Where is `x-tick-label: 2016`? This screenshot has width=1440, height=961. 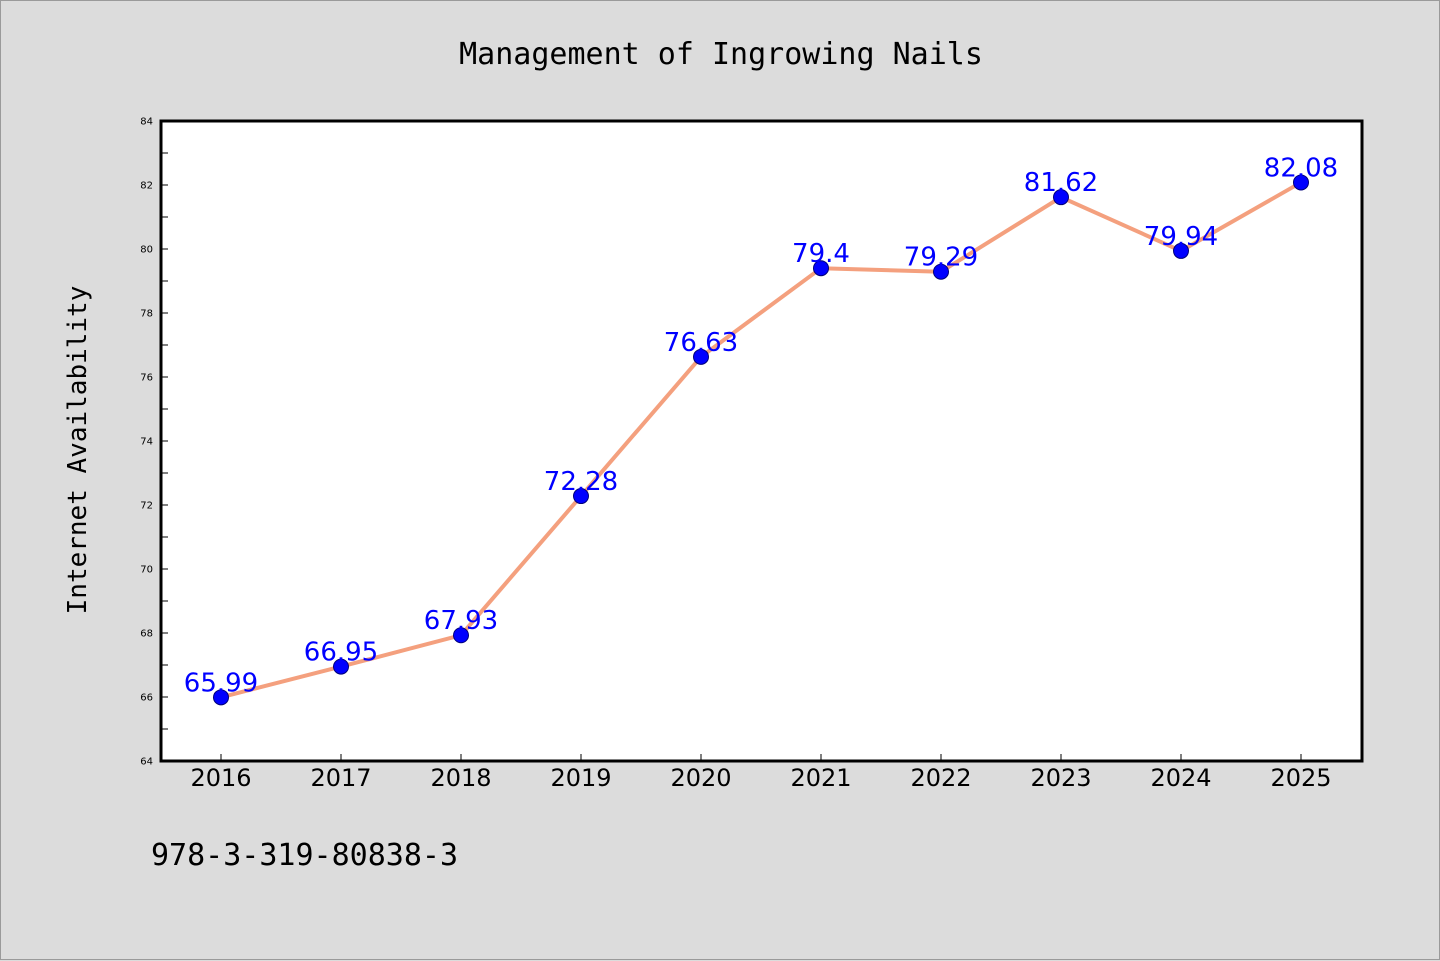
x-tick-label: 2016 is located at coordinates (220, 778).